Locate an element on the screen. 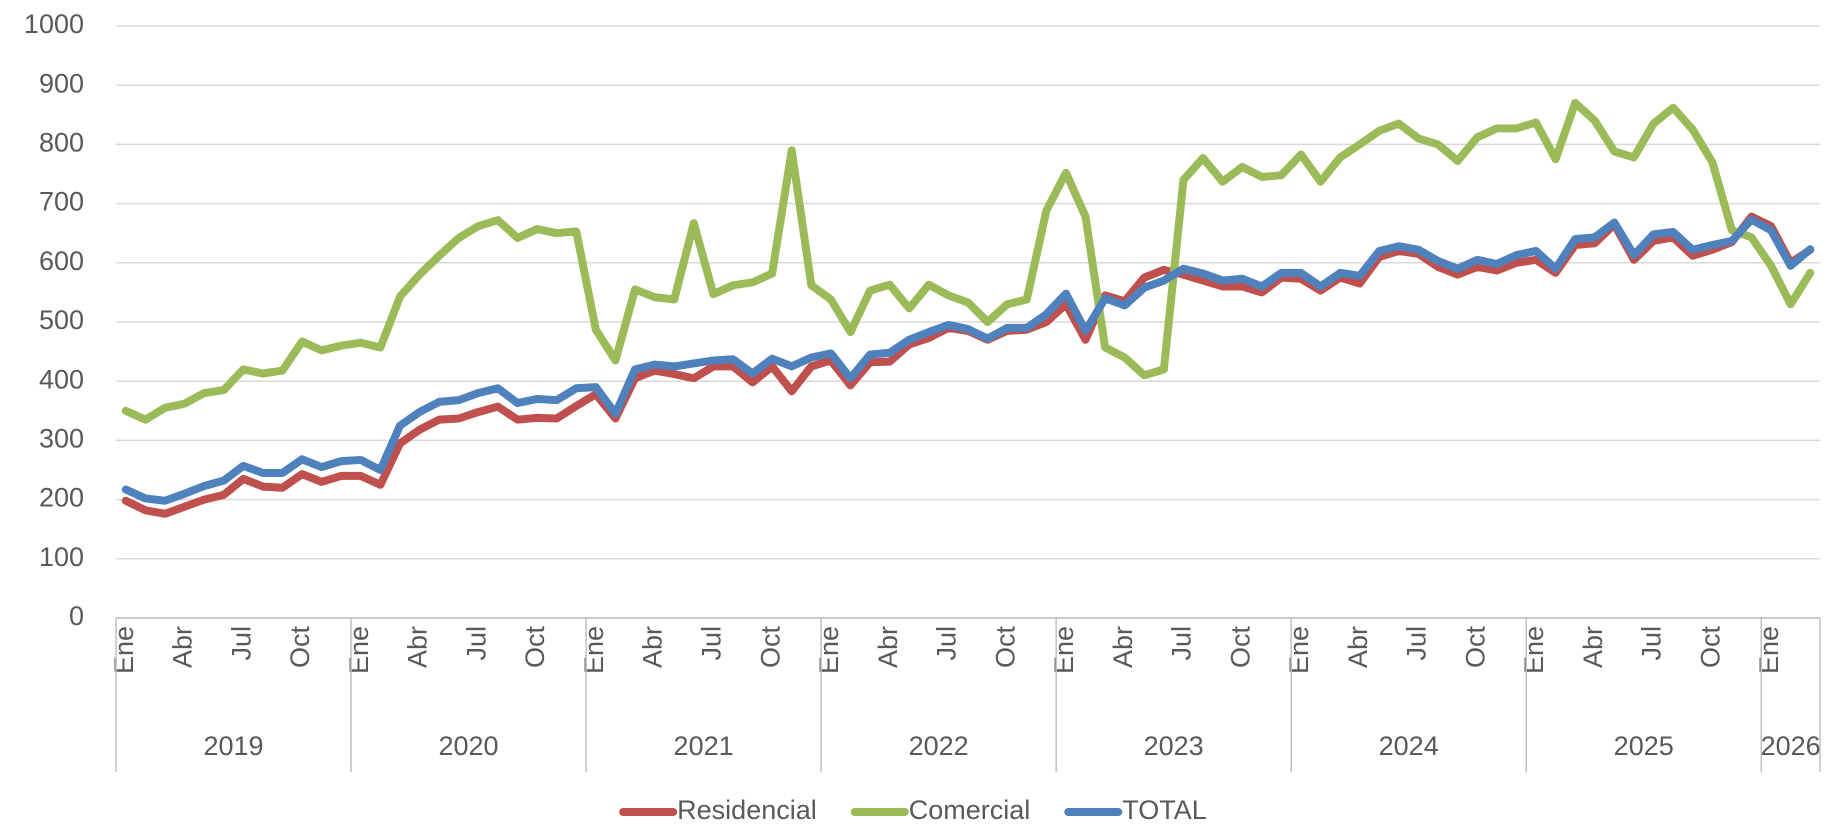 The image size is (1828, 835). x-group-label: 2021 is located at coordinates (704, 746).